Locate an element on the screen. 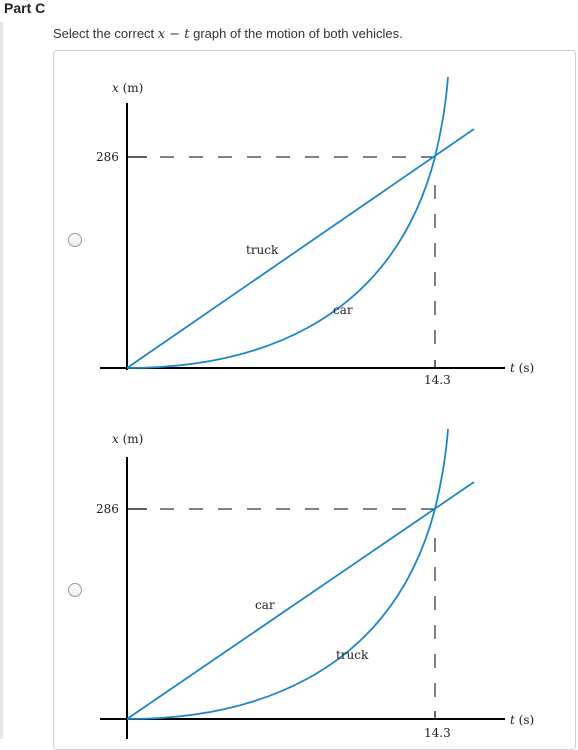 The height and width of the screenshot is (750, 578). option-1-radio is located at coordinates (75, 240).